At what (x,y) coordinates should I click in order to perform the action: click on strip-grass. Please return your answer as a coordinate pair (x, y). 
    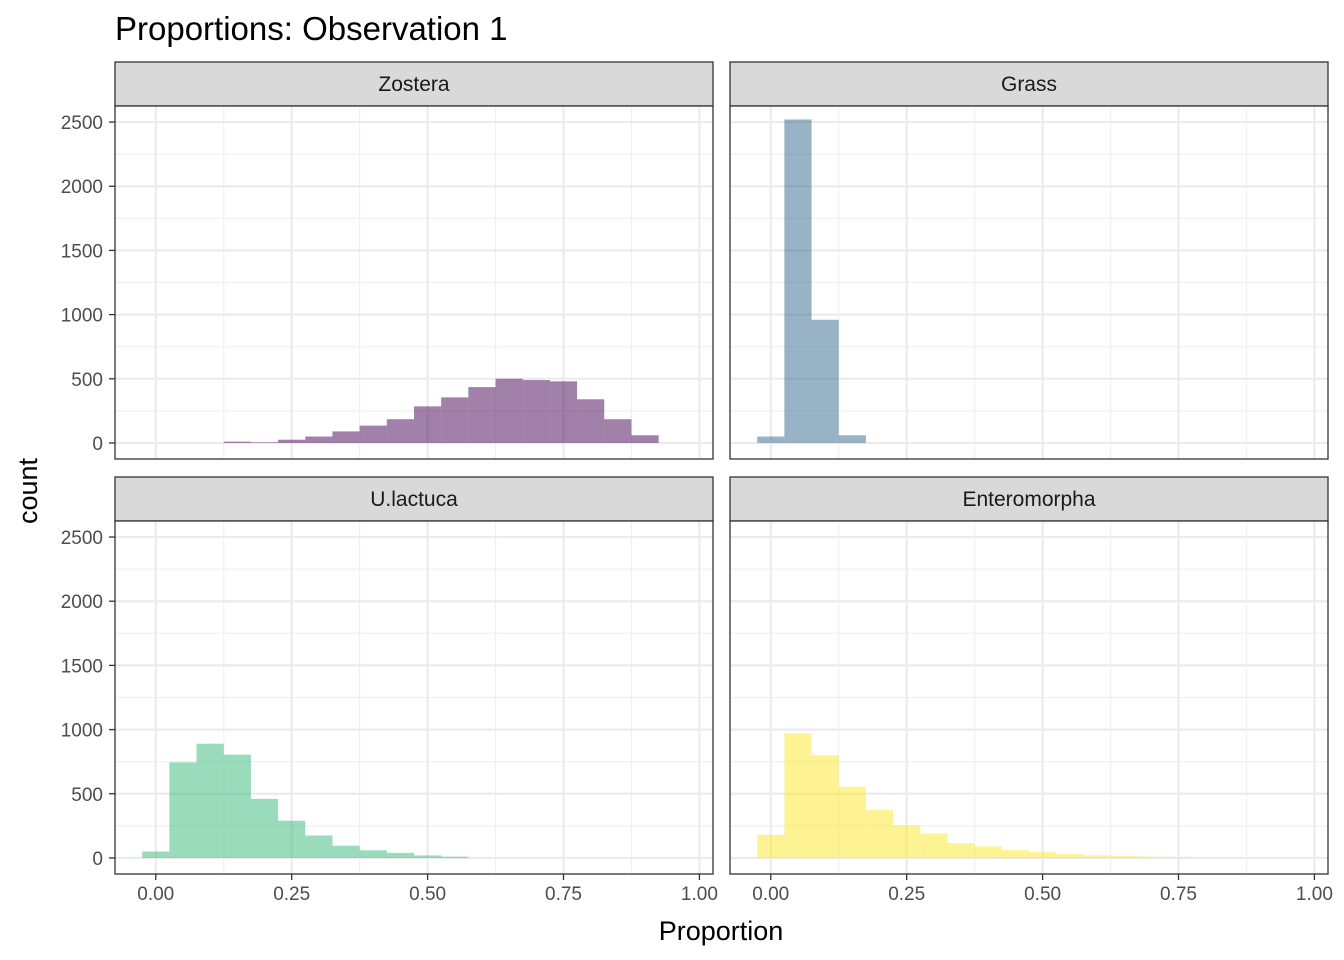
    Looking at the image, I should click on (1029, 84).